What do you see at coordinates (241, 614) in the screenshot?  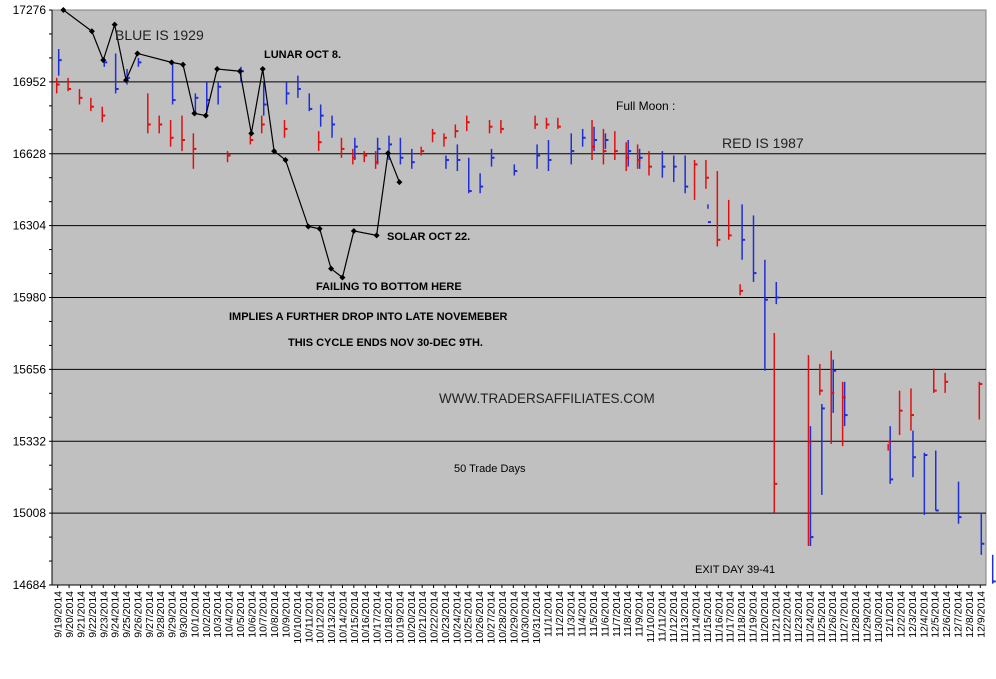 I see `x-tick-label: 10/5/2014` at bounding box center [241, 614].